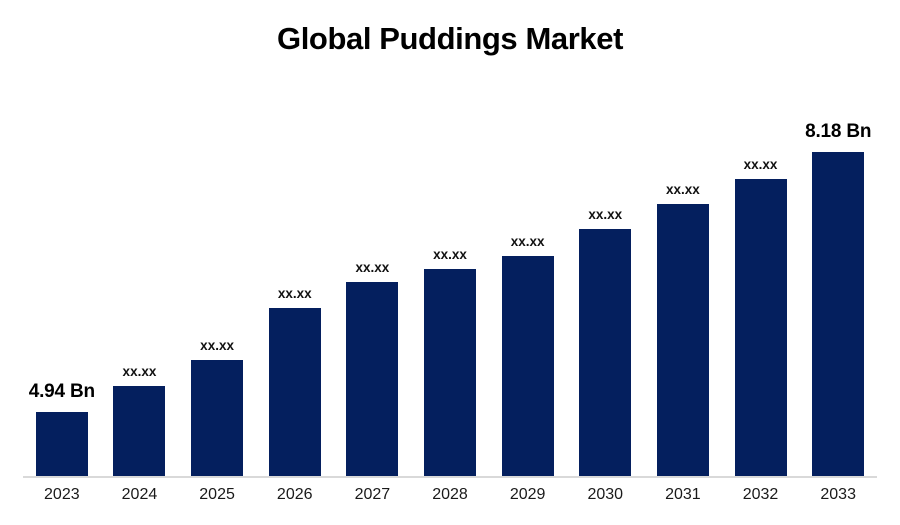 The image size is (900, 525). Describe the element at coordinates (61, 392) in the screenshot. I see `bar-value-label: 4.94 Bn` at that location.